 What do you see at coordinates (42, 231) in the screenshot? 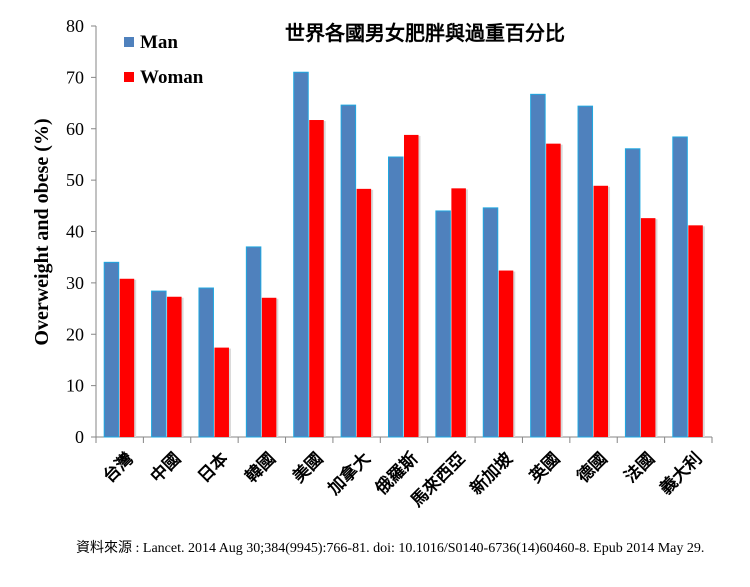
I see `y-axis-label: Overweight and obese (%)` at bounding box center [42, 231].